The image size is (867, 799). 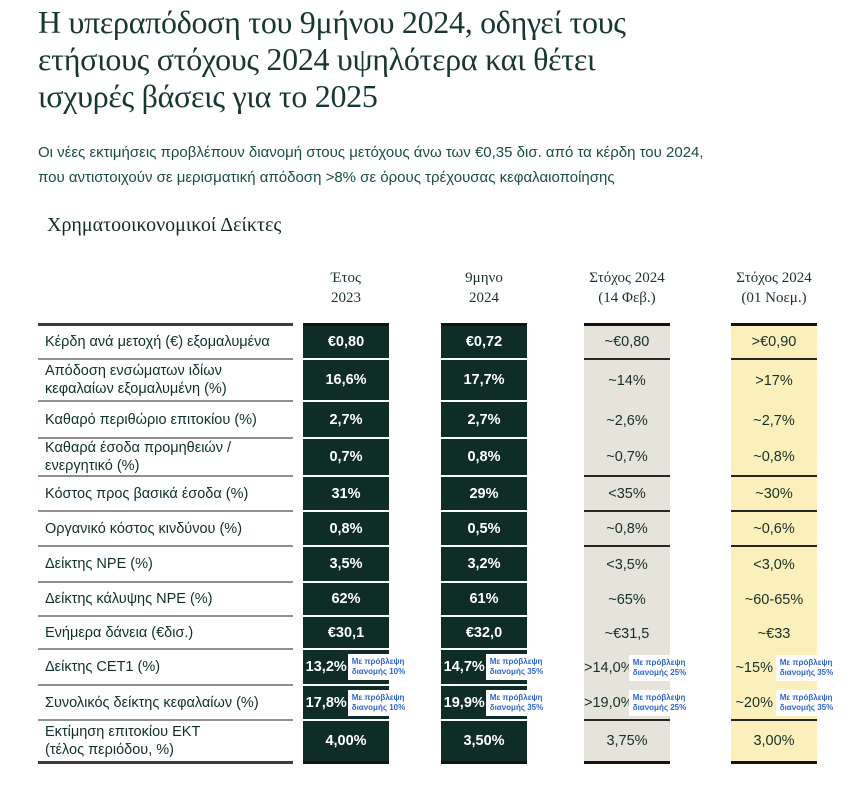 What do you see at coordinates (754, 668) in the screenshot?
I see `cell-value: ~15%` at bounding box center [754, 668].